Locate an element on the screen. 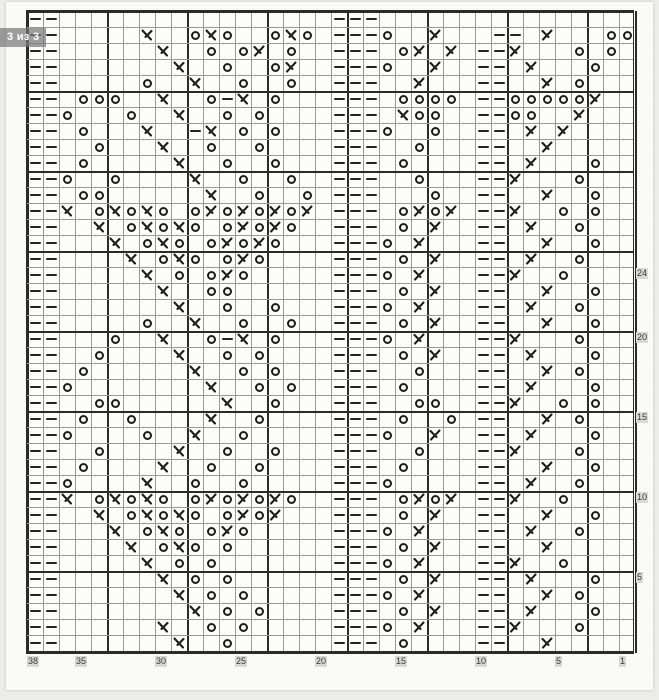 Image resolution: width=659 pixels, height=700 pixels. row-axis-label: 10 is located at coordinates (642, 497).